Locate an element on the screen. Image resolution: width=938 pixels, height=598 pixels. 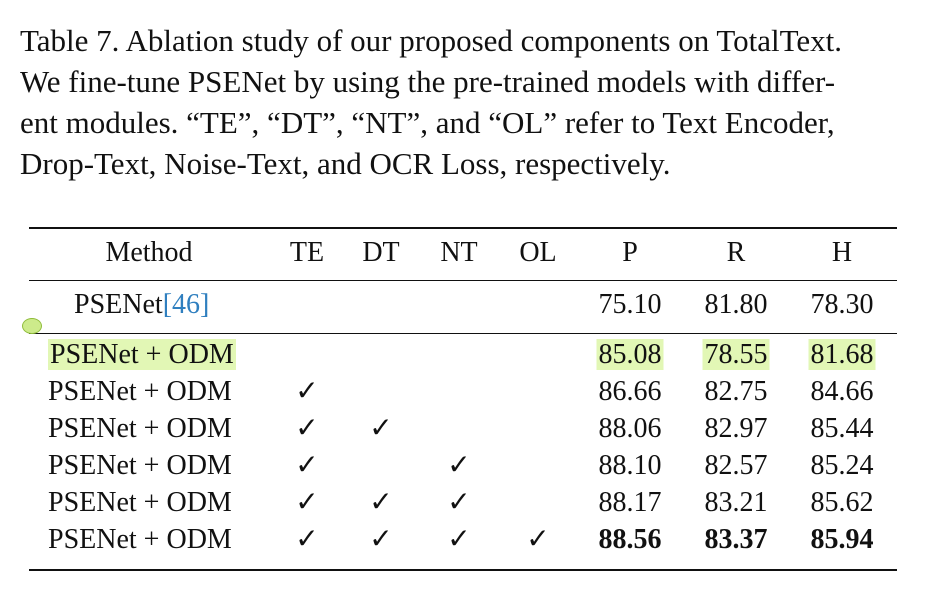
row-h-value: 84.66 is located at coordinates (842, 391).